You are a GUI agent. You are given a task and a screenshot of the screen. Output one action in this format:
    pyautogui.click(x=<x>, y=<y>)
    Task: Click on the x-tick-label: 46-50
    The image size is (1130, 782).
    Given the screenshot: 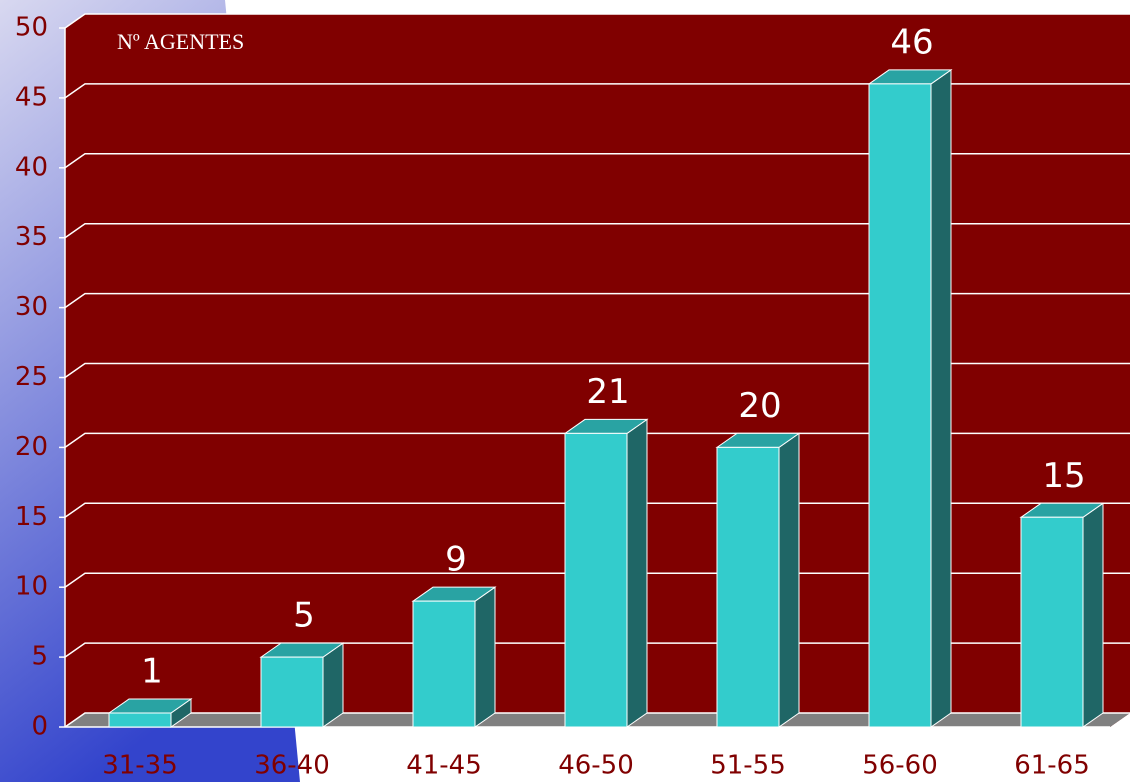 What is the action you would take?
    pyautogui.click(x=596, y=766)
    